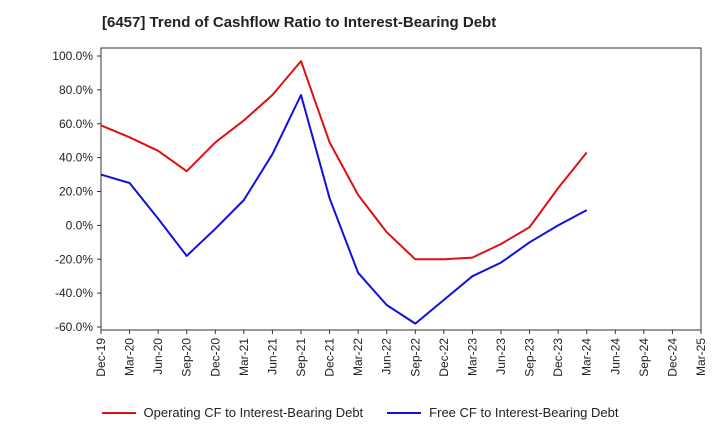  Describe the element at coordinates (587, 357) in the screenshot. I see `x-tick-label: Mar-24` at that location.